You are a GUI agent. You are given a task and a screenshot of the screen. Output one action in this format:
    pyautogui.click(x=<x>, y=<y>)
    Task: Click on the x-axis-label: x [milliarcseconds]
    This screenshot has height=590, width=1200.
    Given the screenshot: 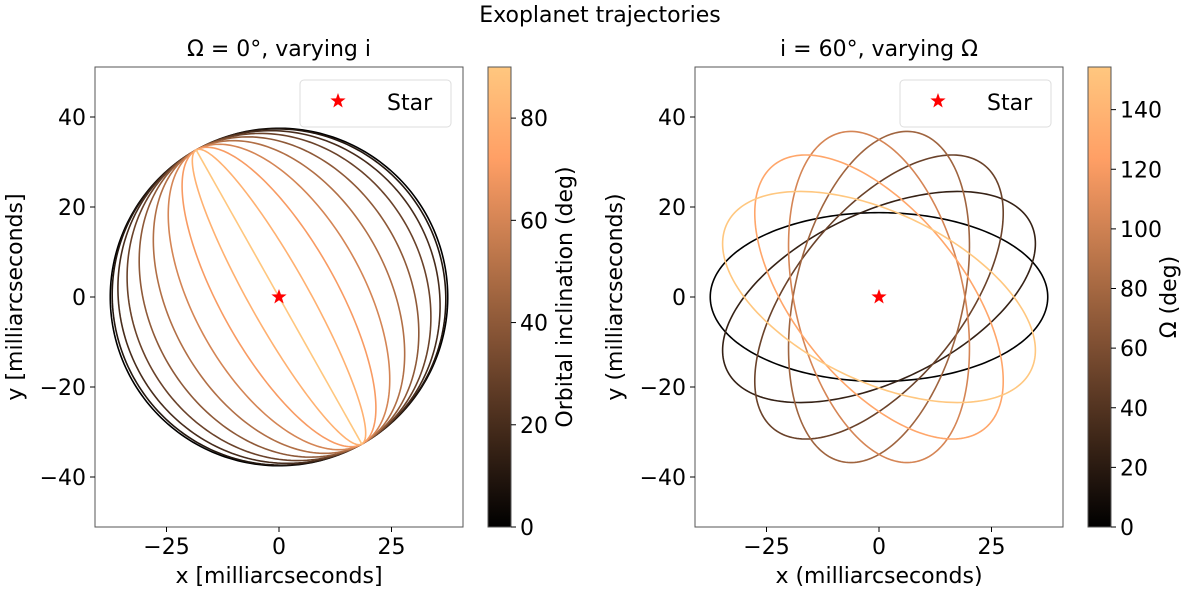 What is the action you would take?
    pyautogui.click(x=278, y=576)
    